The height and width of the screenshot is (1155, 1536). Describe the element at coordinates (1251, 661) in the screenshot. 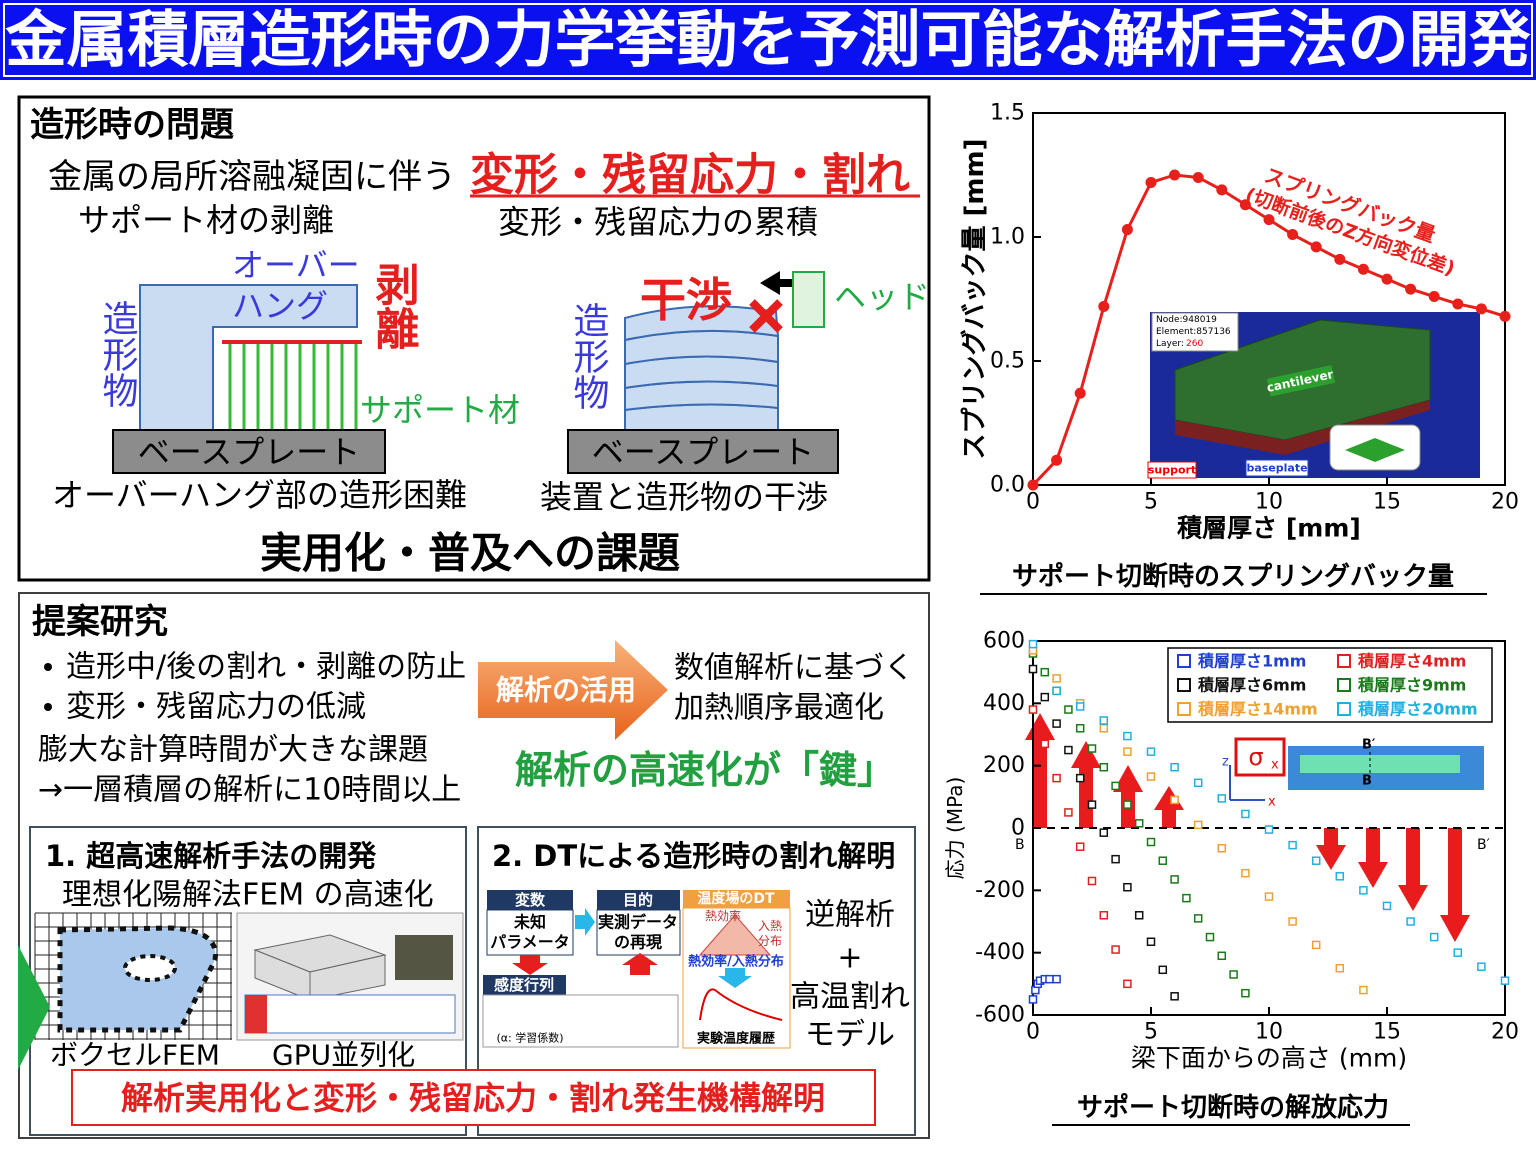

I see `legend-label: 積層厚さ1mm` at that location.